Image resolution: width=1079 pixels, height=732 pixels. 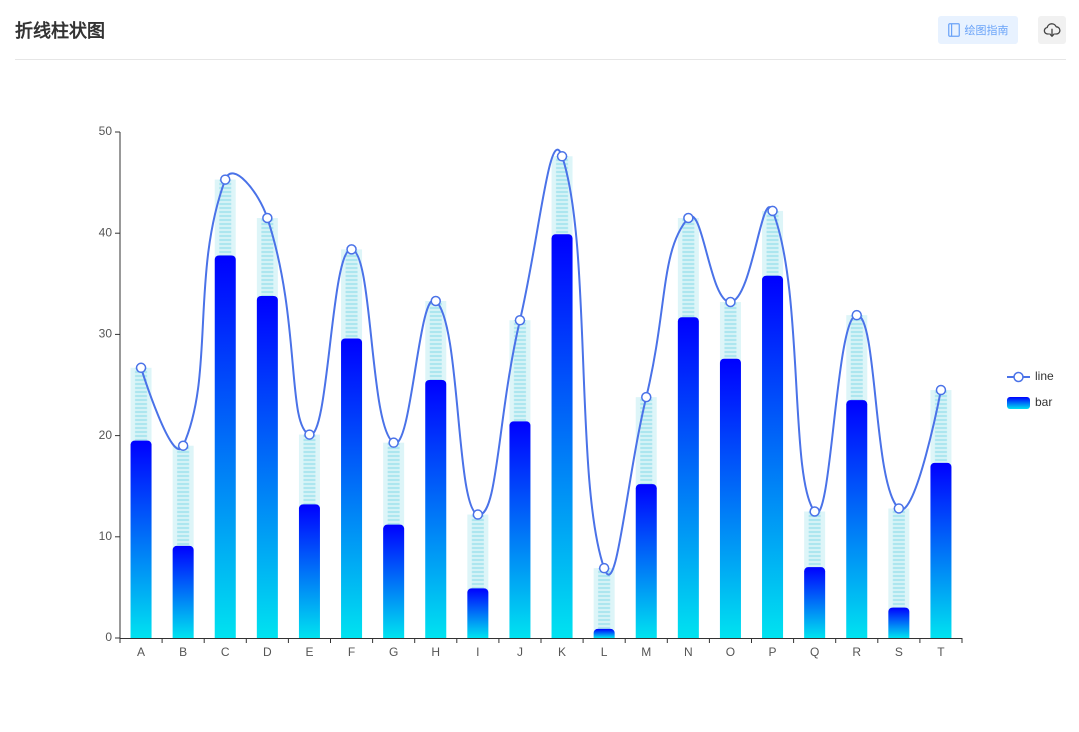 I want to click on legend-item-line: line, so click(x=1030, y=376).